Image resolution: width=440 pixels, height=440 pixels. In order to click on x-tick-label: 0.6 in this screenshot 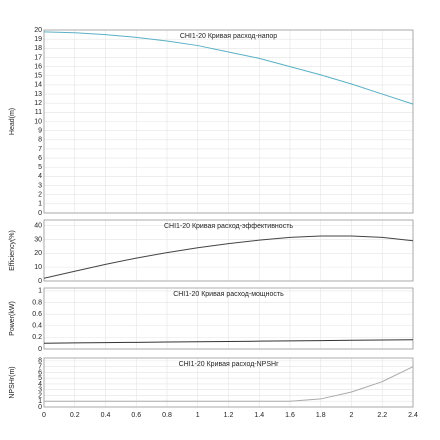, I will do `click(136, 415)`.